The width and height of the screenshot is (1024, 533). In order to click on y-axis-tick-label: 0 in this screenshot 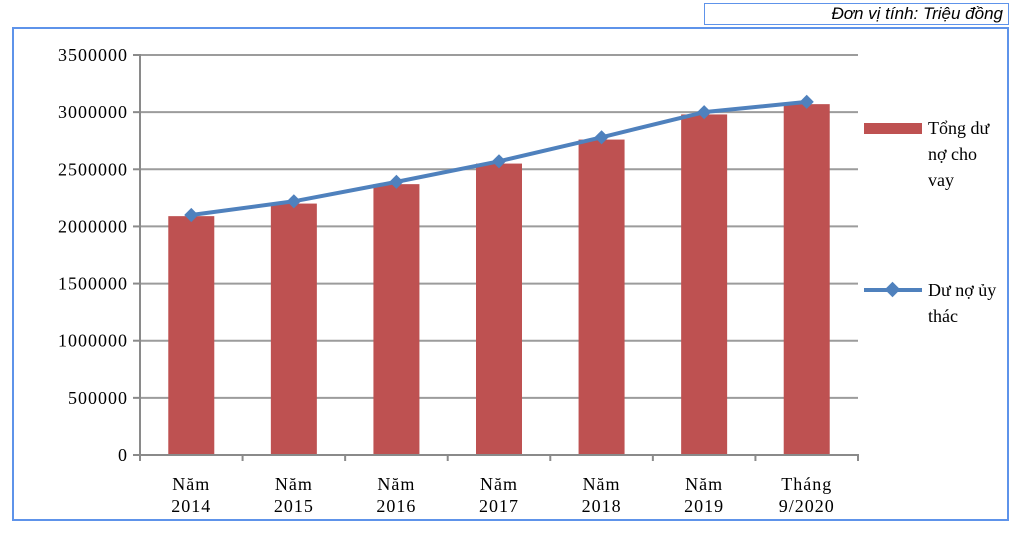, I will do `click(123, 455)`.